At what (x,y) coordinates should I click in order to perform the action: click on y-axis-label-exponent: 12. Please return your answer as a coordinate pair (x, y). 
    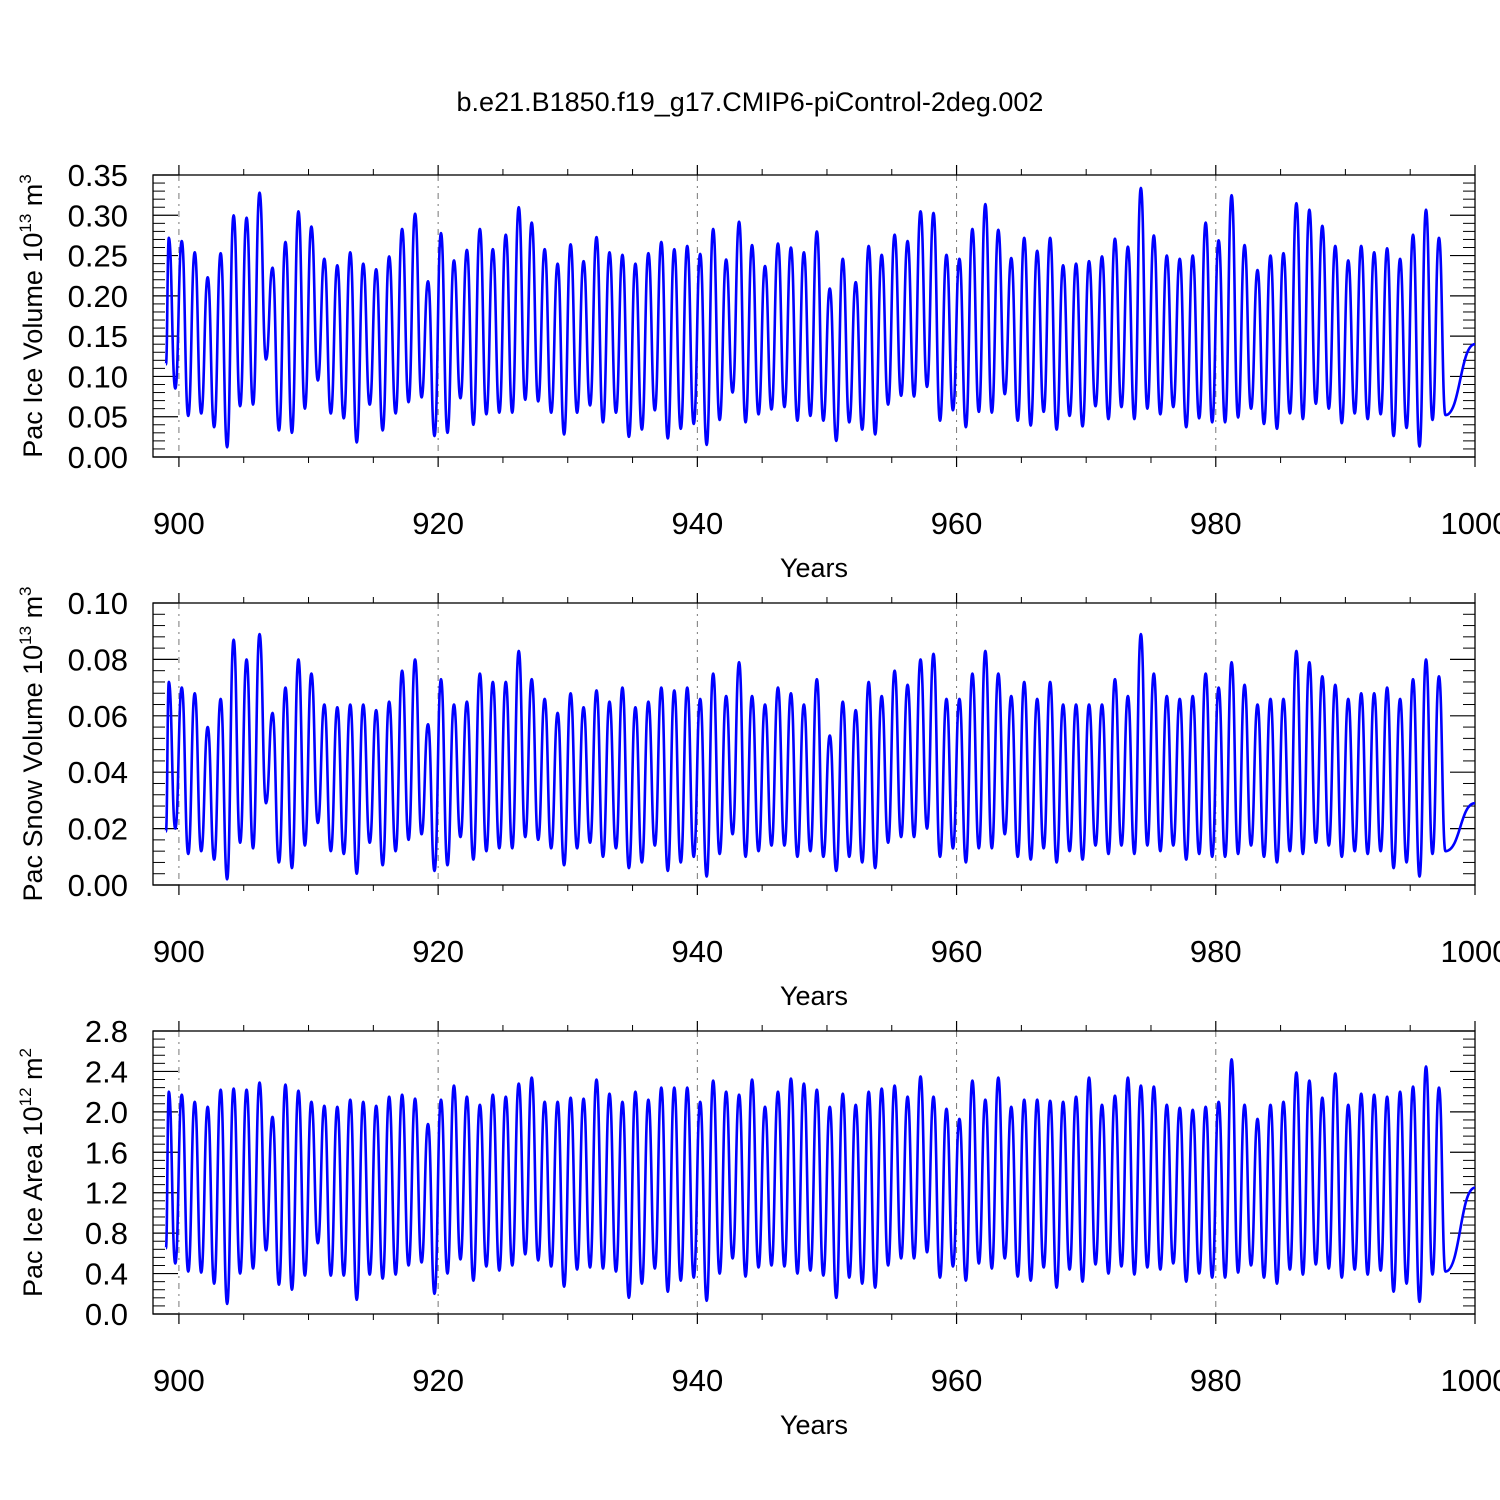
    Looking at the image, I should click on (25, 1096).